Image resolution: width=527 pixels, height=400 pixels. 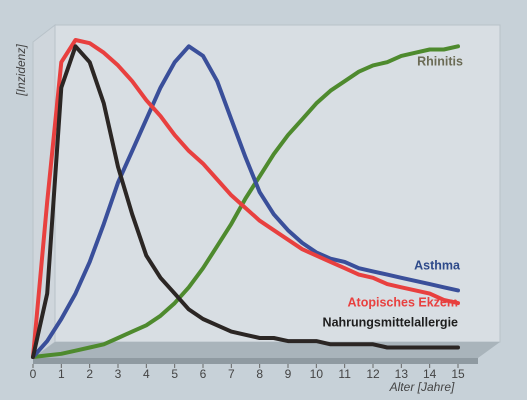 I want to click on x-axis-label: Alter [Jahre], so click(x=422, y=387).